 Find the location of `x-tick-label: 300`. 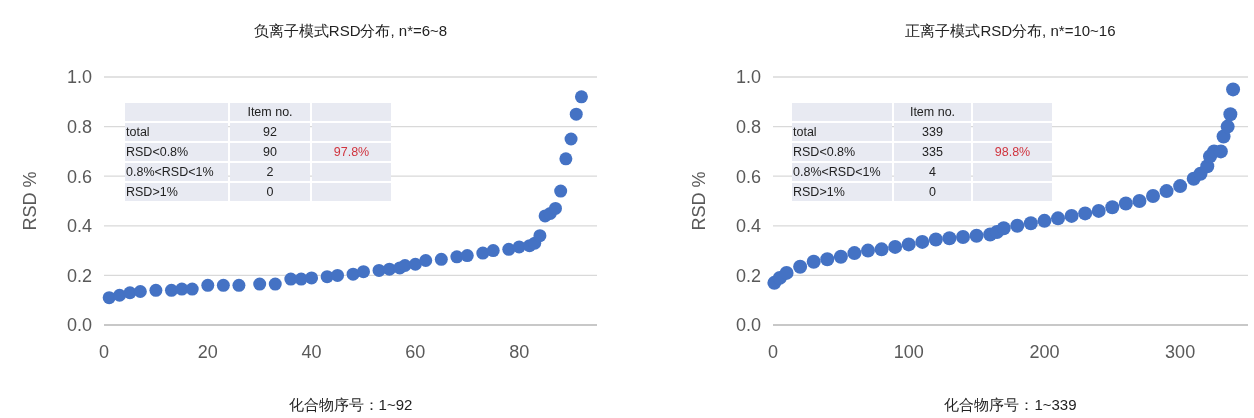

x-tick-label: 300 is located at coordinates (1180, 352).